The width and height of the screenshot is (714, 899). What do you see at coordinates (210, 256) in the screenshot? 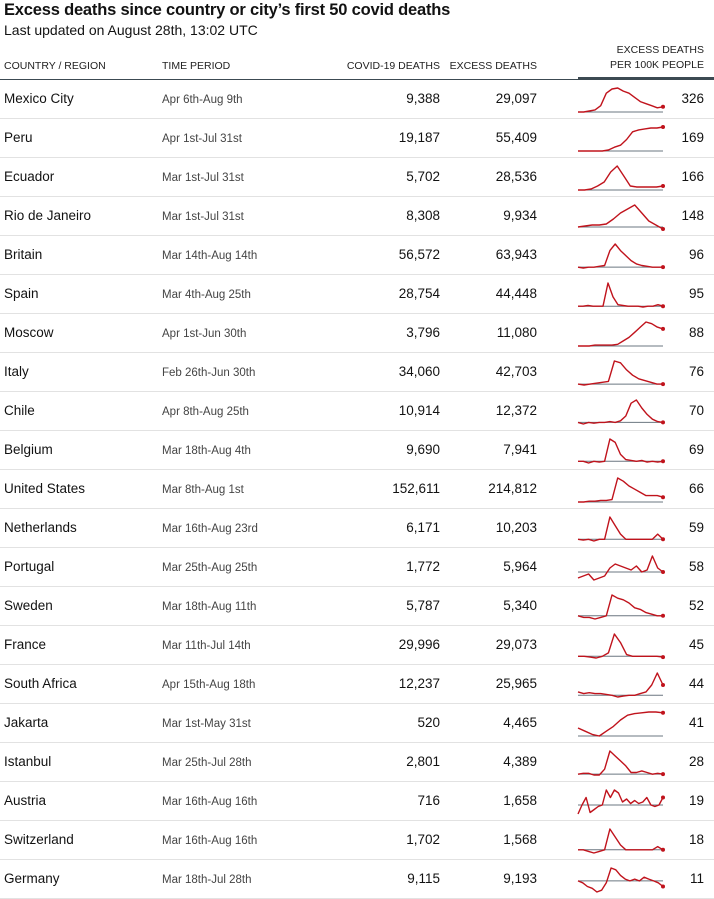
I see `time-period: Mar 14th-Aug 14th` at bounding box center [210, 256].